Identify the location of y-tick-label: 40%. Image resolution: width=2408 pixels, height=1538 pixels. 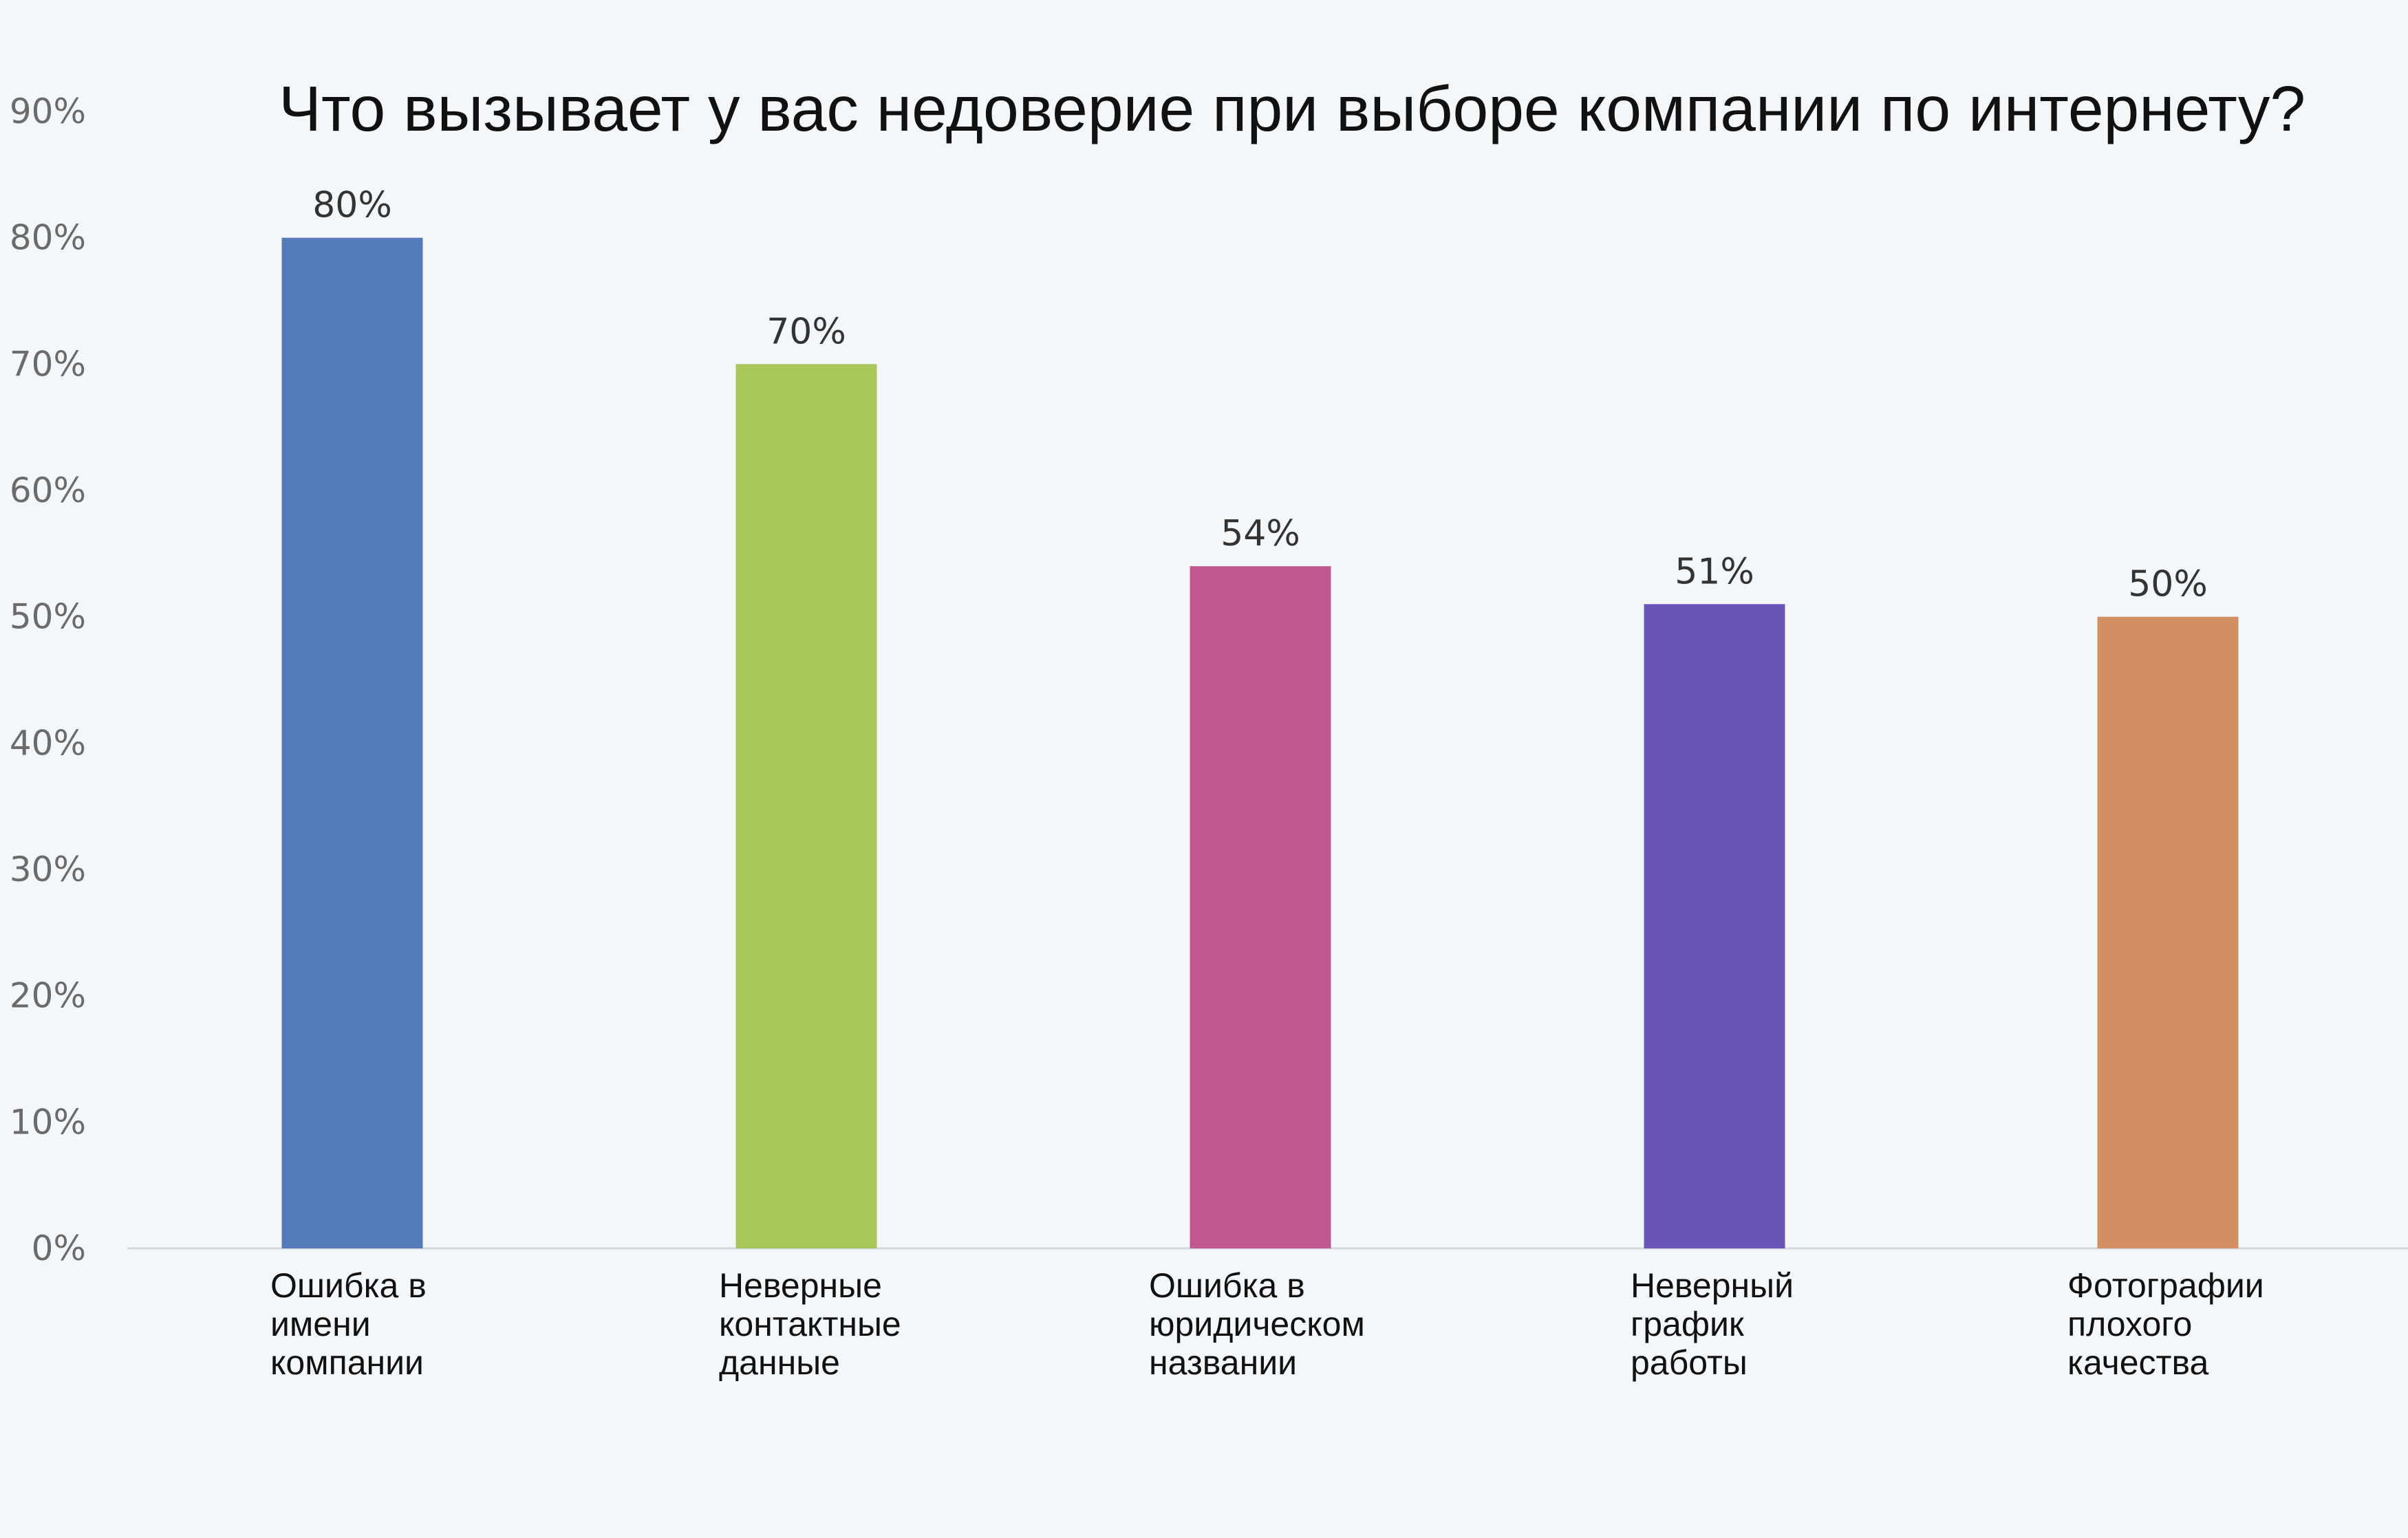
(48, 743).